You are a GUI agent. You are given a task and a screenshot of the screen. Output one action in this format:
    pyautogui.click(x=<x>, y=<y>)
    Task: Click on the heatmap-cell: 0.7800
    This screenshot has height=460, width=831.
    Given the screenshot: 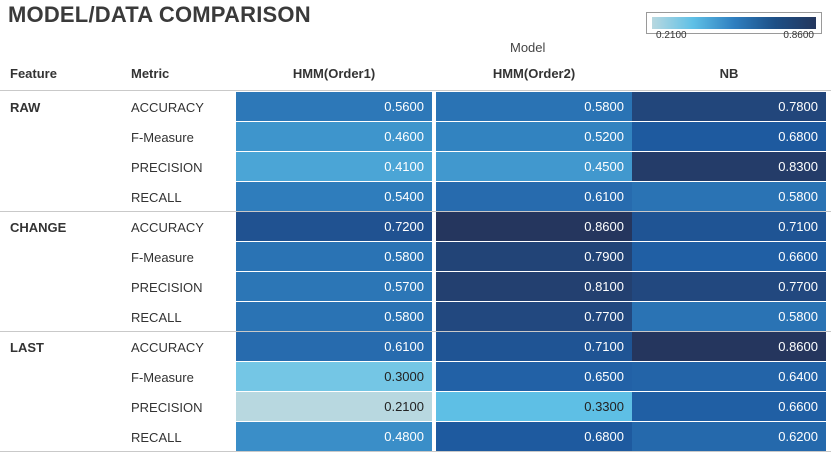 What is the action you would take?
    pyautogui.click(x=729, y=106)
    